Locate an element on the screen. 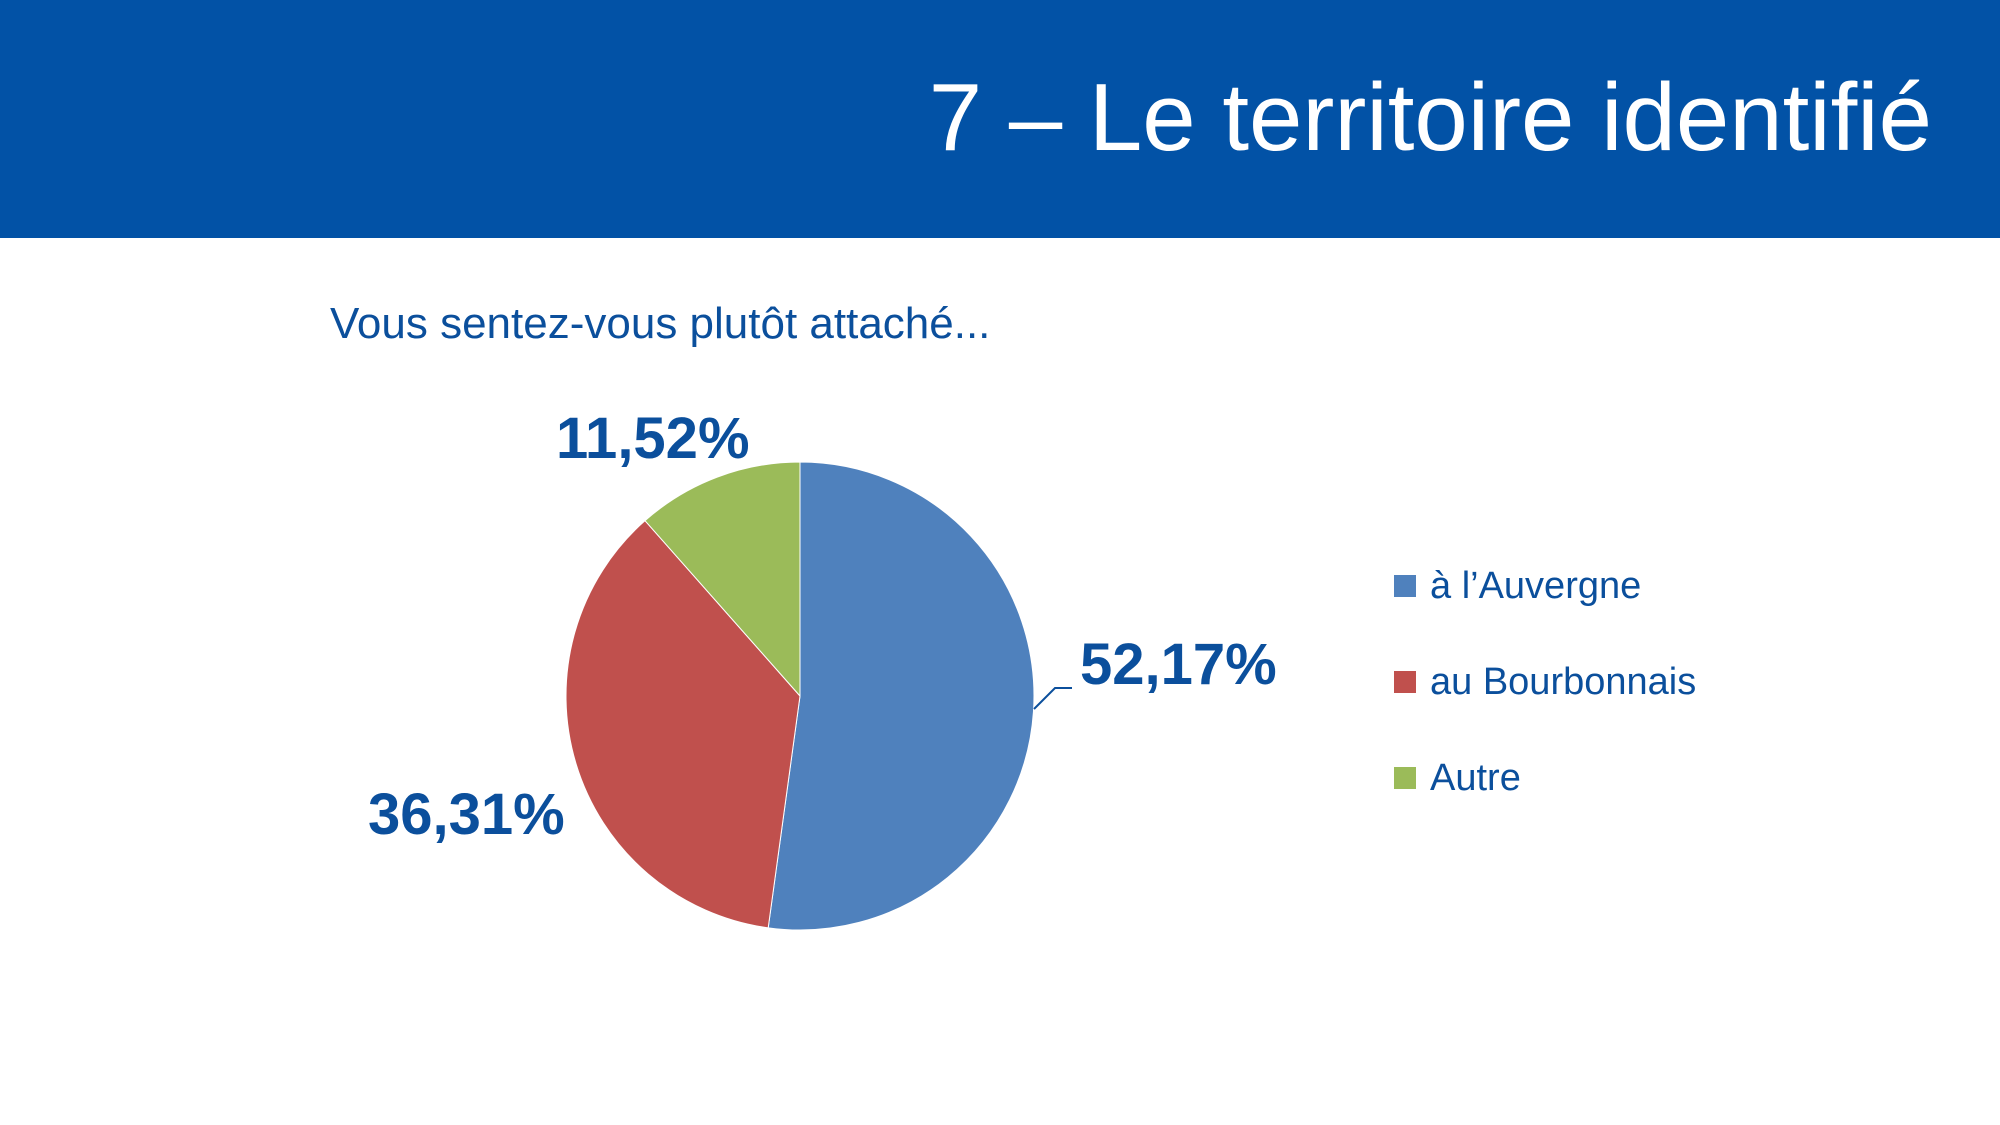 This screenshot has width=2000, height=1125. legend-swatch-autre is located at coordinates (1405, 778).